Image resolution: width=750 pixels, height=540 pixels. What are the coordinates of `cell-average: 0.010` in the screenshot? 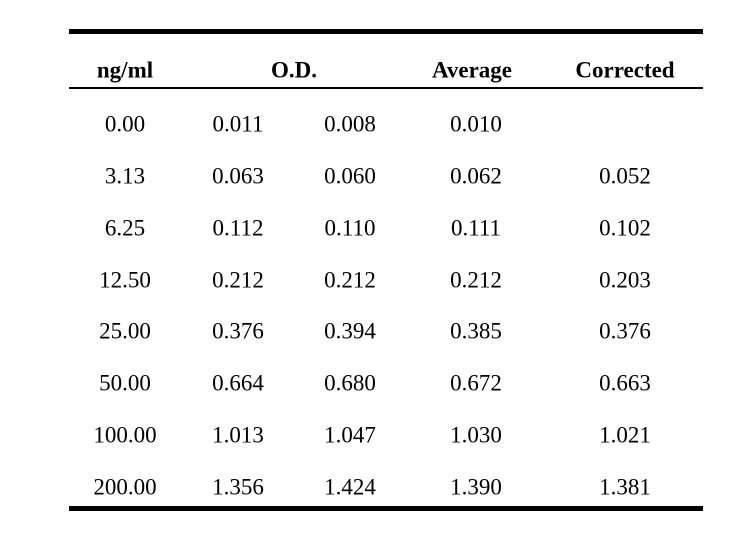 It's located at (476, 124).